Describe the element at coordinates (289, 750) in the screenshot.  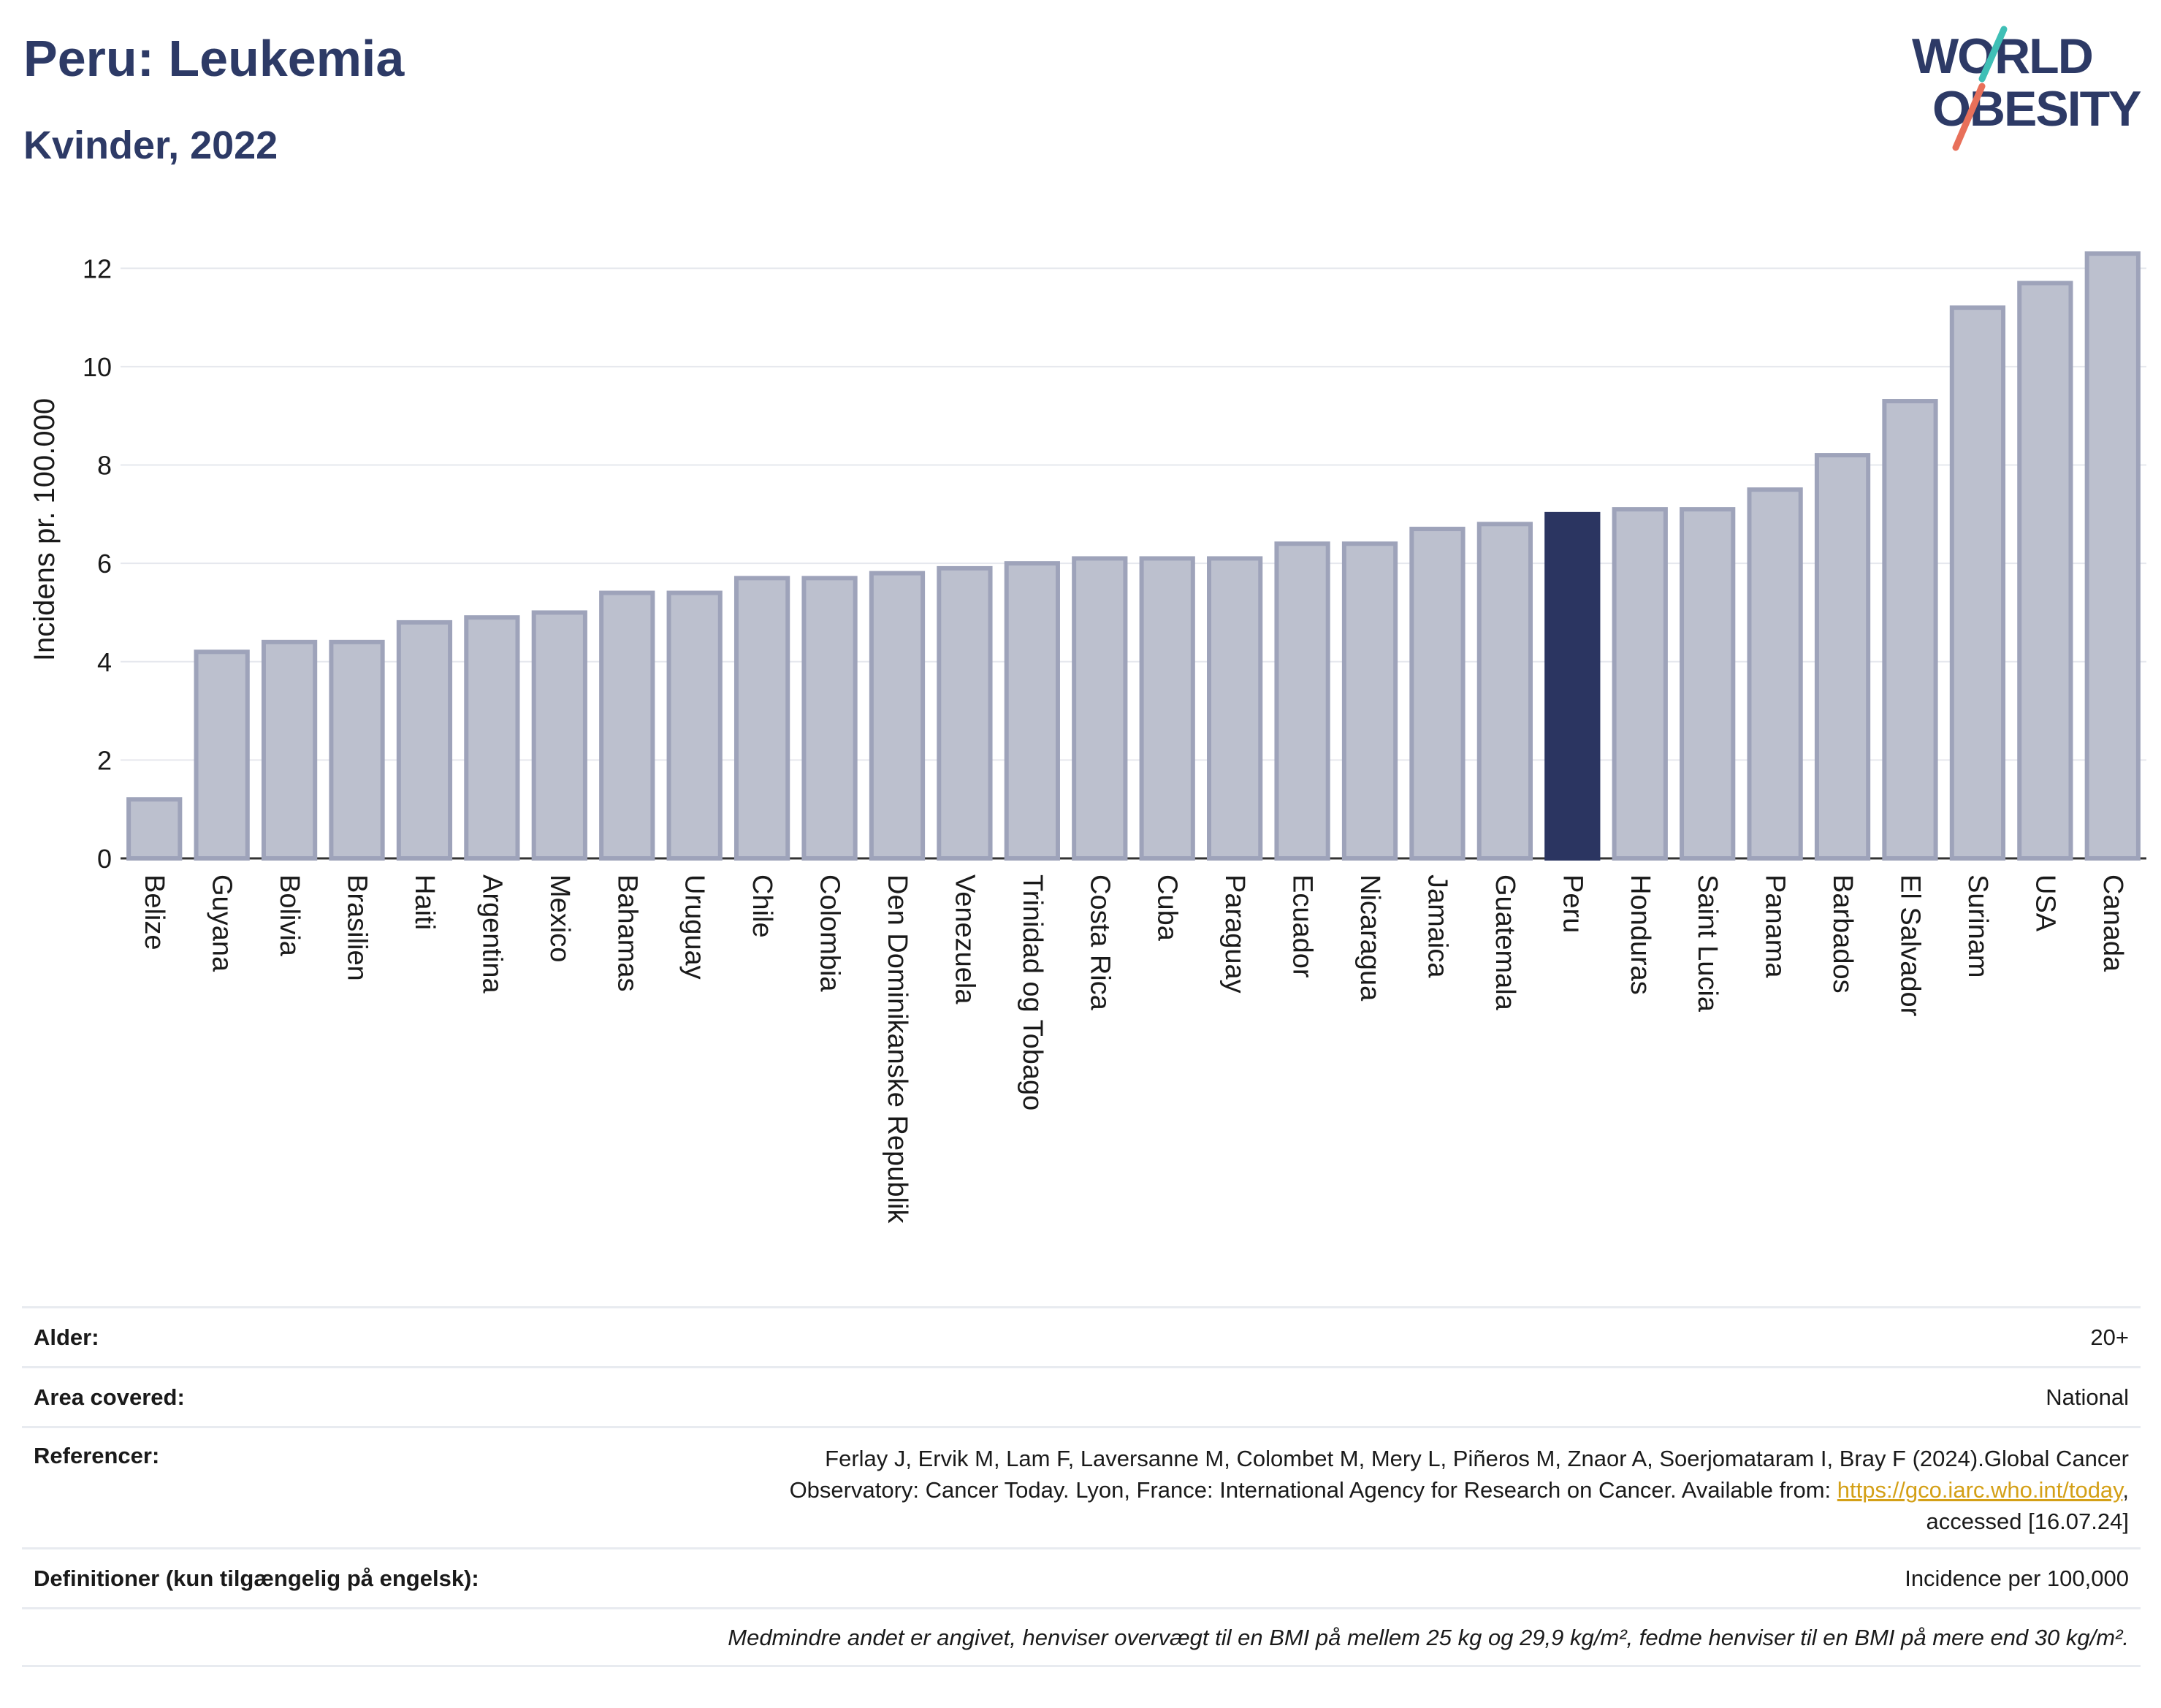
I see `bar-bolivia` at that location.